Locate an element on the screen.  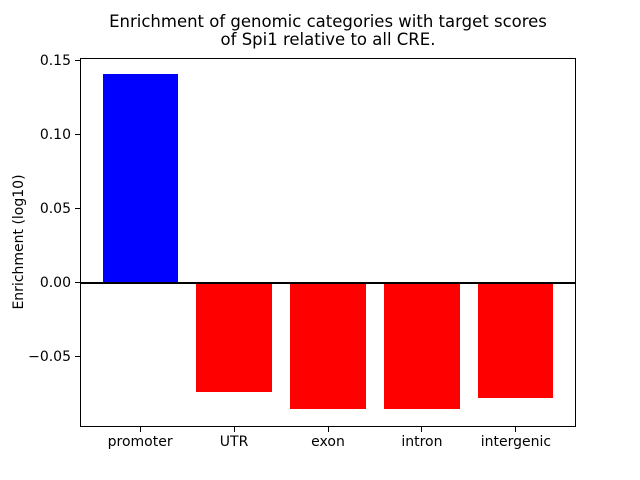
bar-exon is located at coordinates (328, 345).